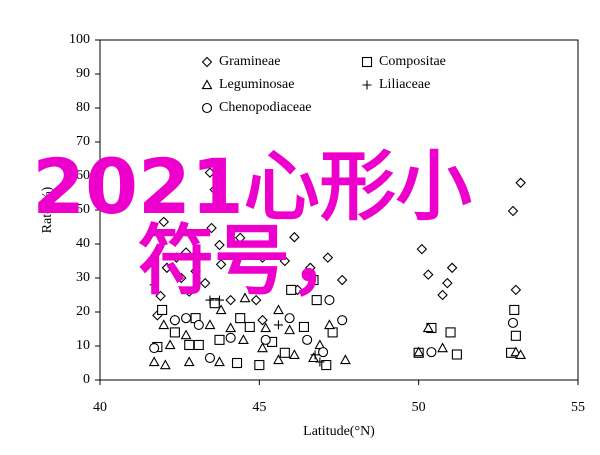 This screenshot has height=455, width=600. I want to click on x-axis-label: Latitude(°N), so click(339, 431).